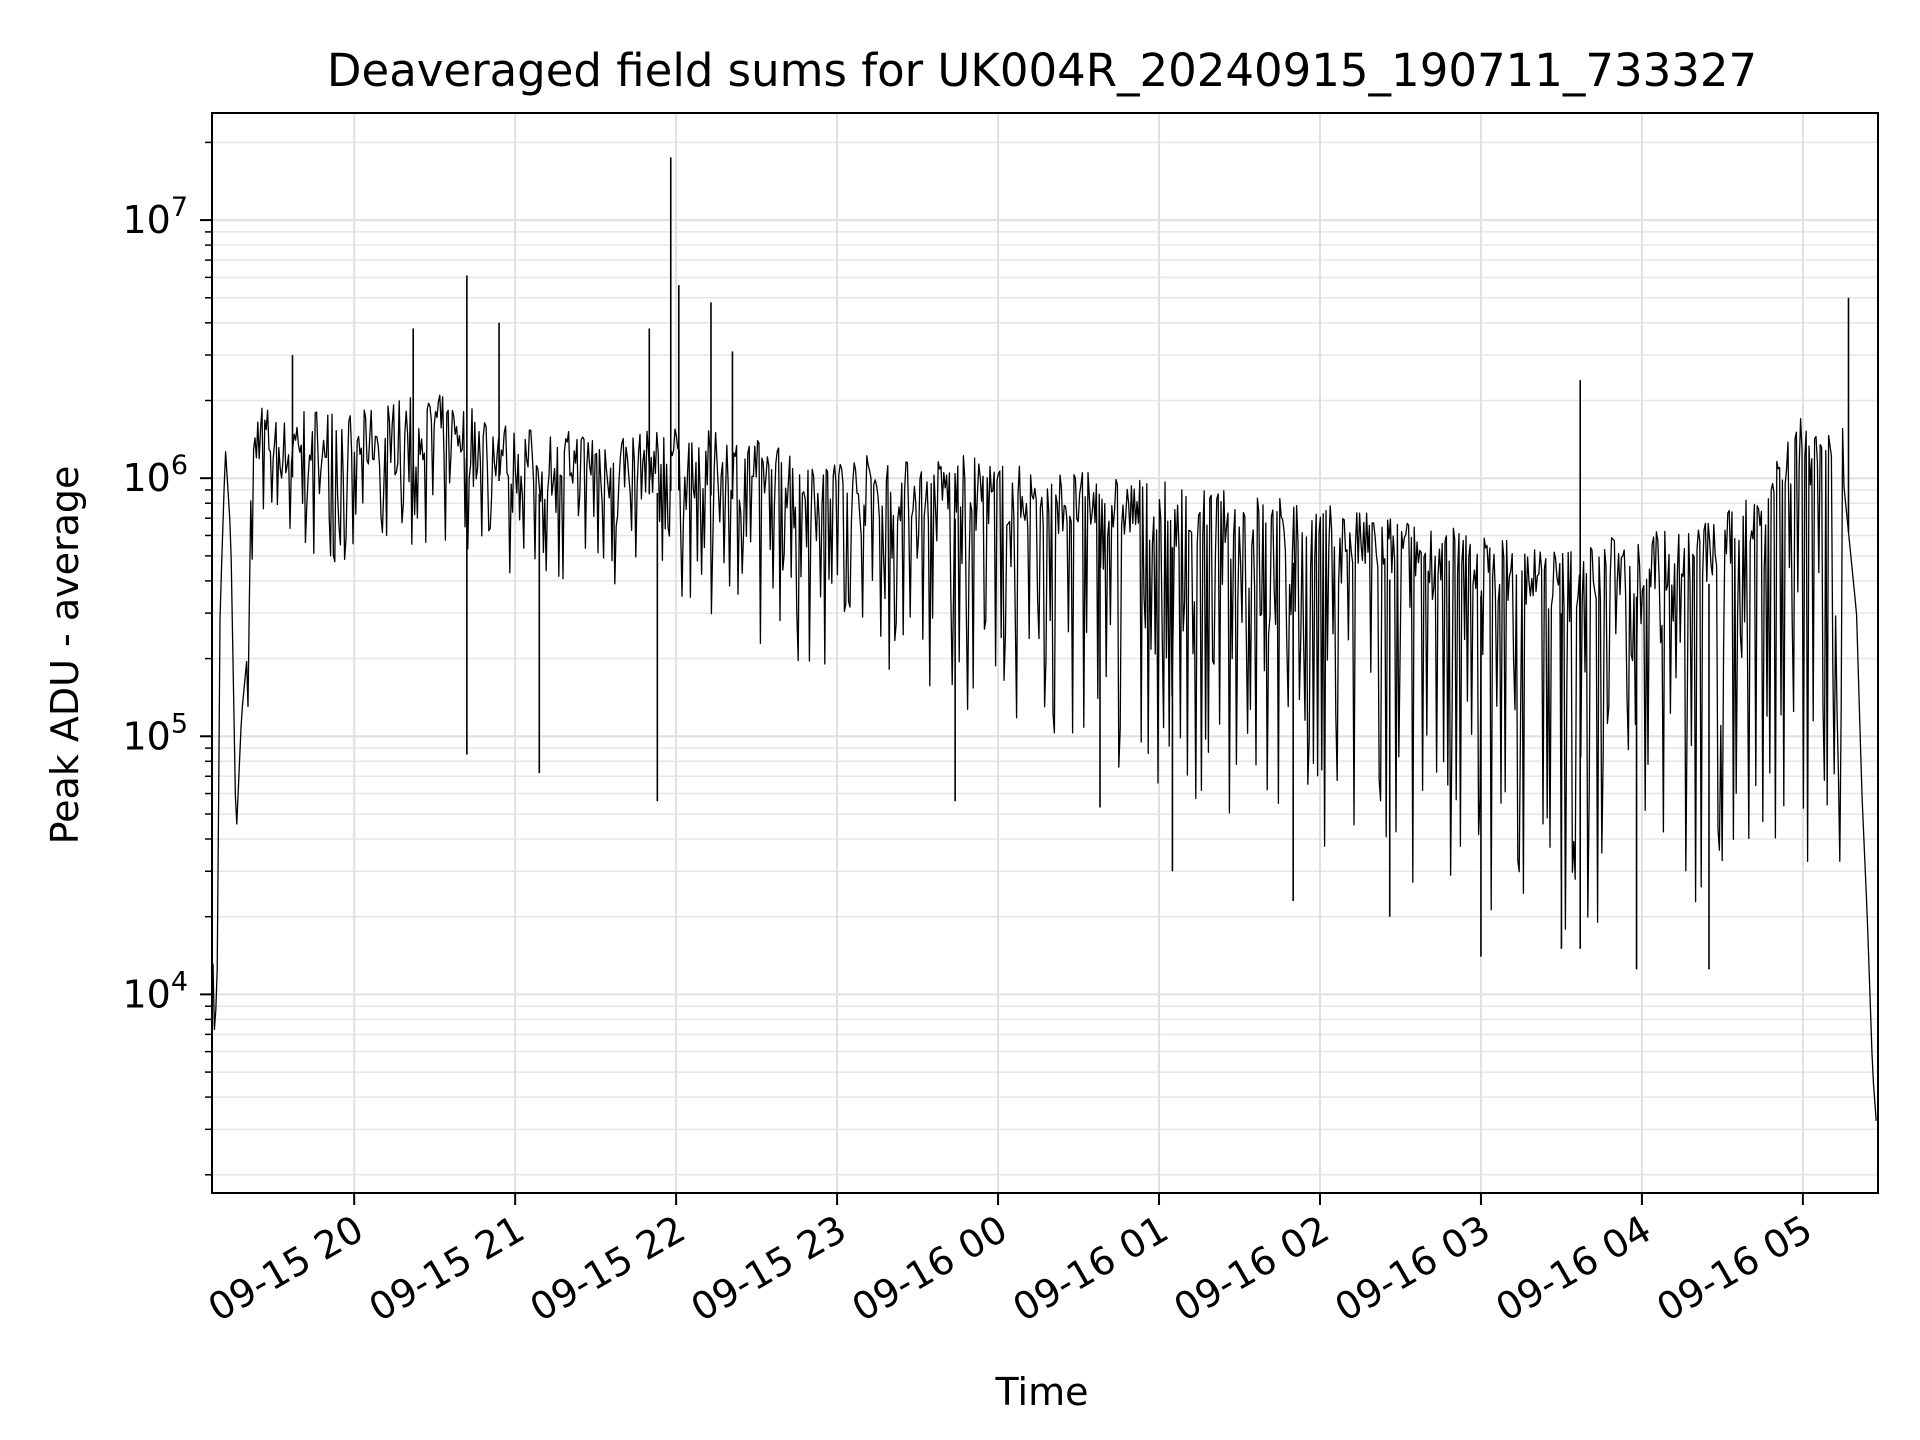 This screenshot has height=1440, width=1920. What do you see at coordinates (155, 733) in the screenshot?
I see `y-tick-label: 105` at bounding box center [155, 733].